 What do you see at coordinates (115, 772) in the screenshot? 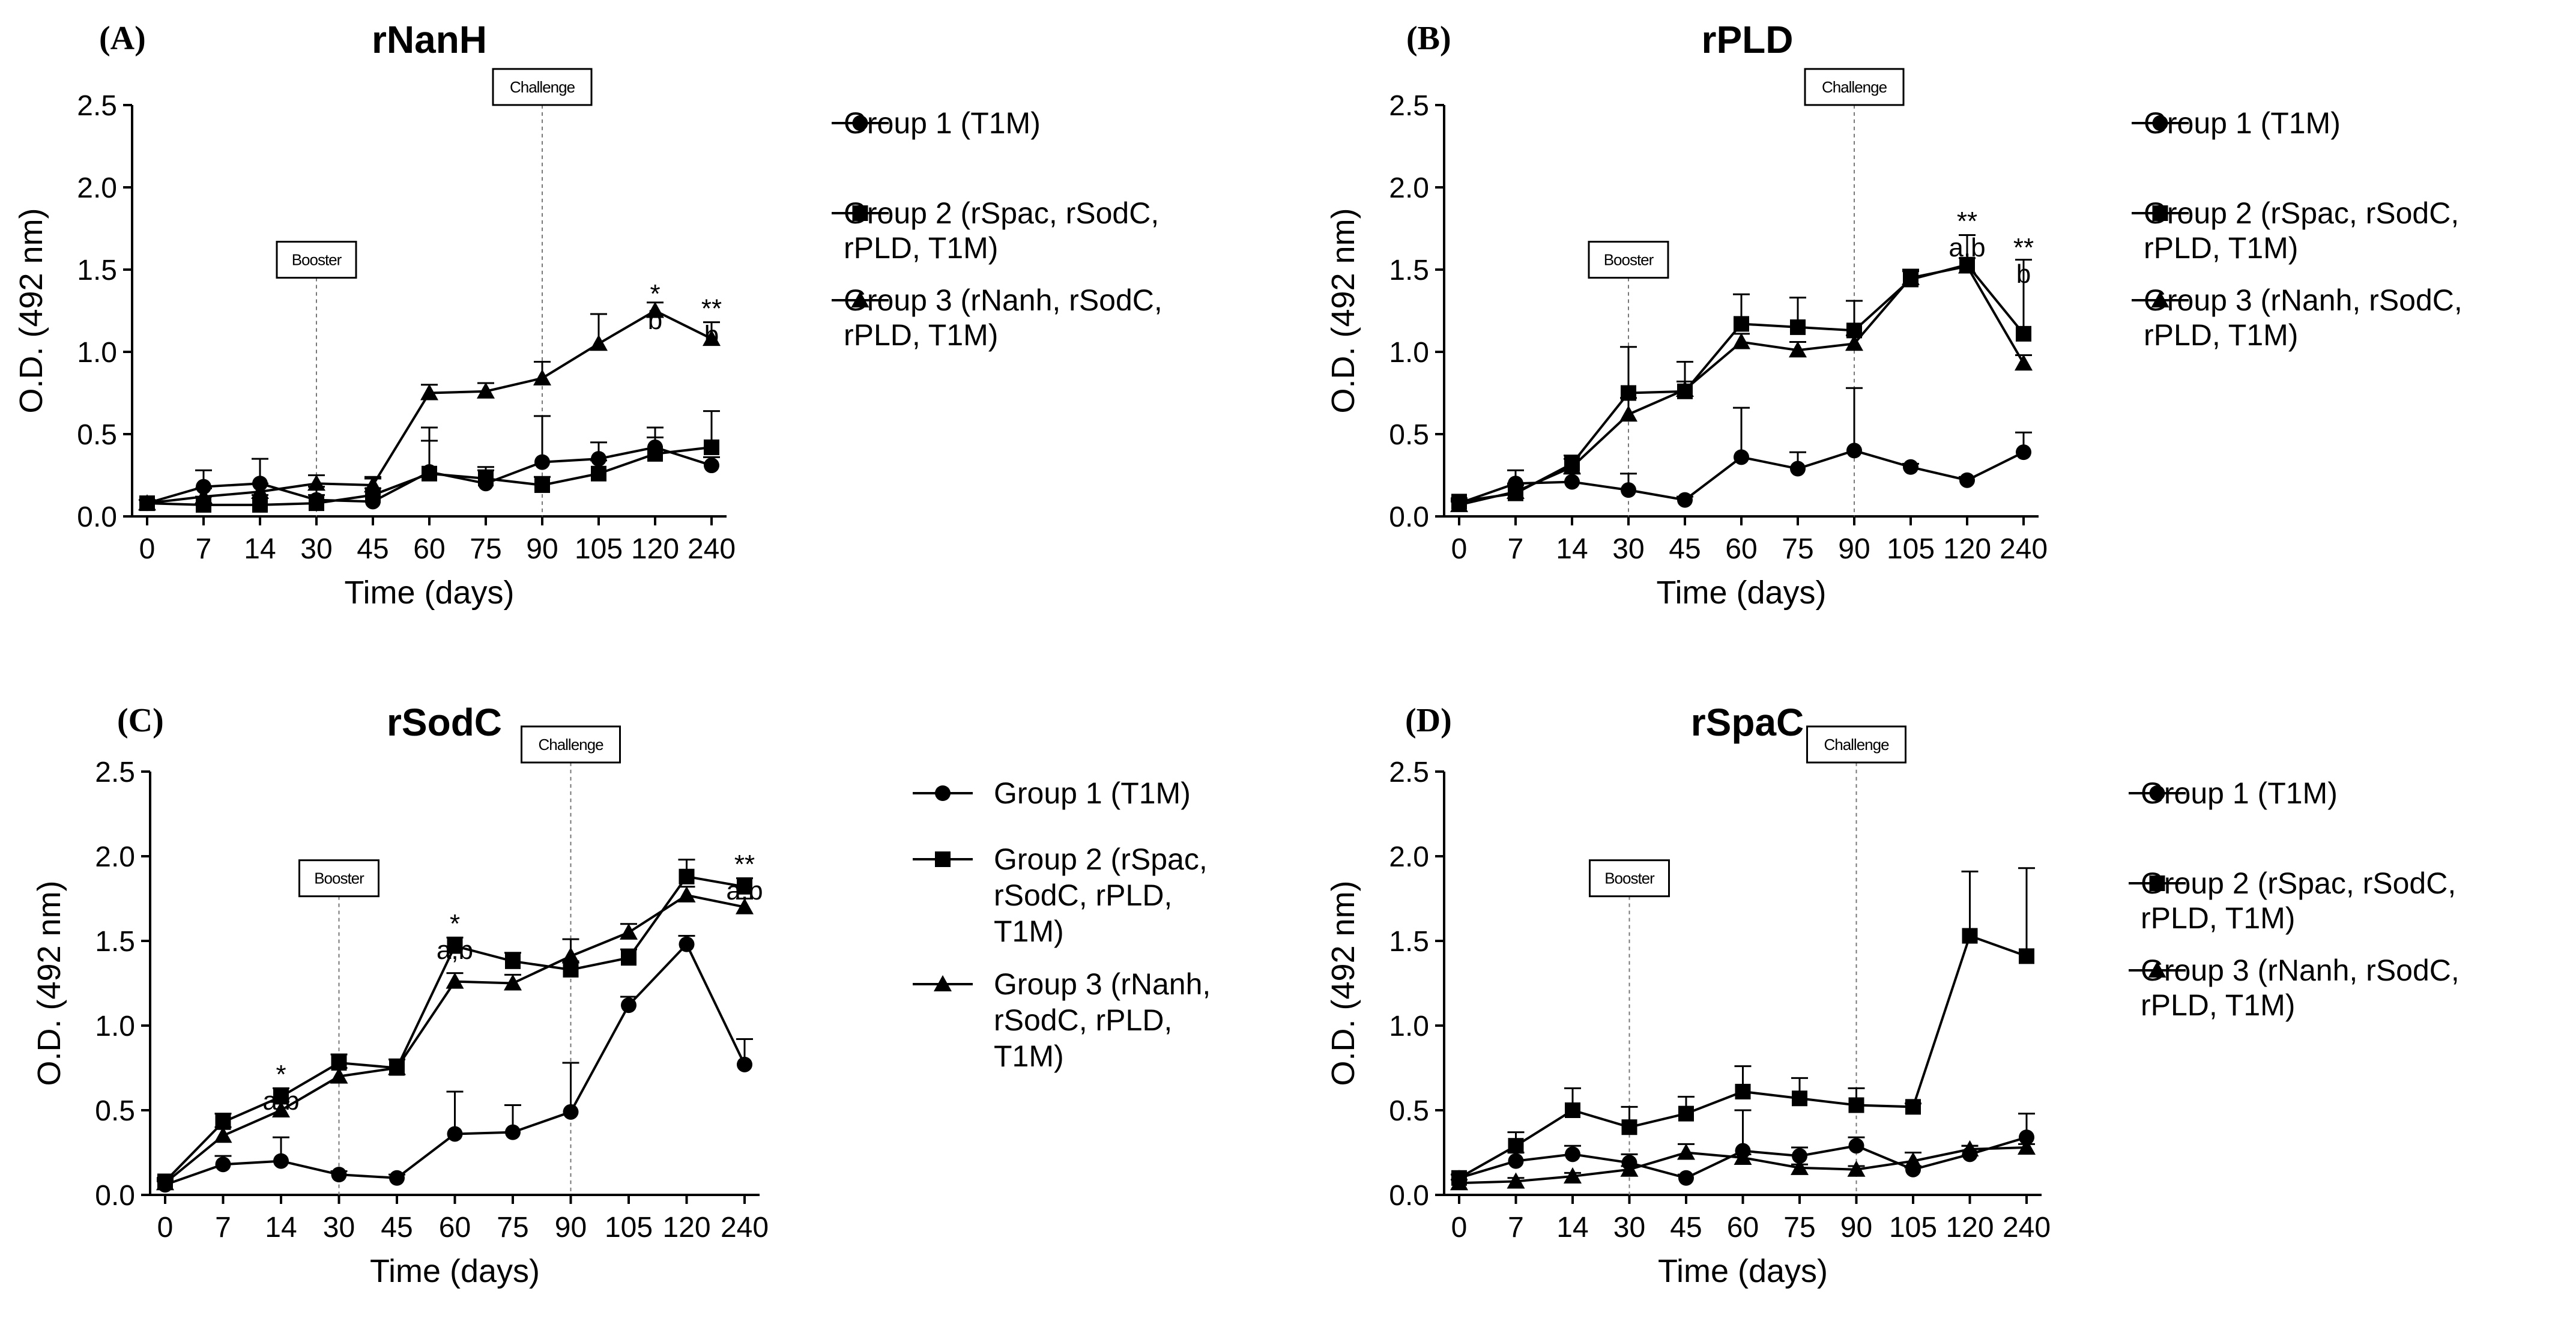
I see `y-tick-label: 2.5` at bounding box center [115, 772].